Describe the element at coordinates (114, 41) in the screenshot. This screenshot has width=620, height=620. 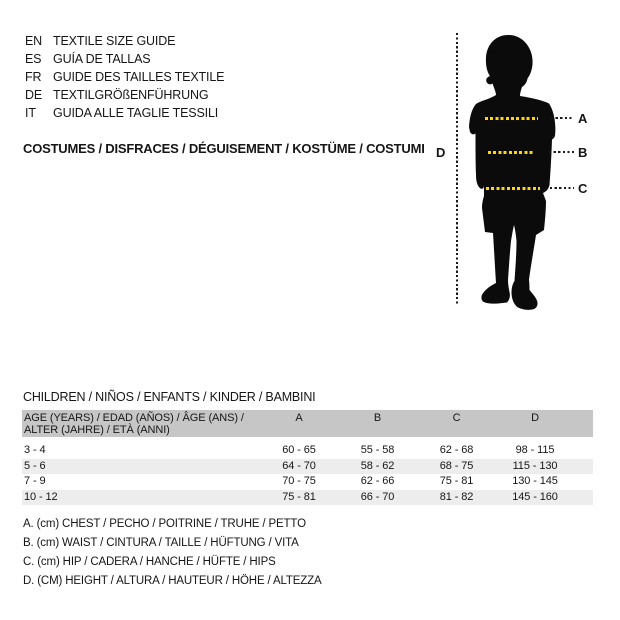
I see `language-label: TEXTILE SIZE GUIDE` at that location.